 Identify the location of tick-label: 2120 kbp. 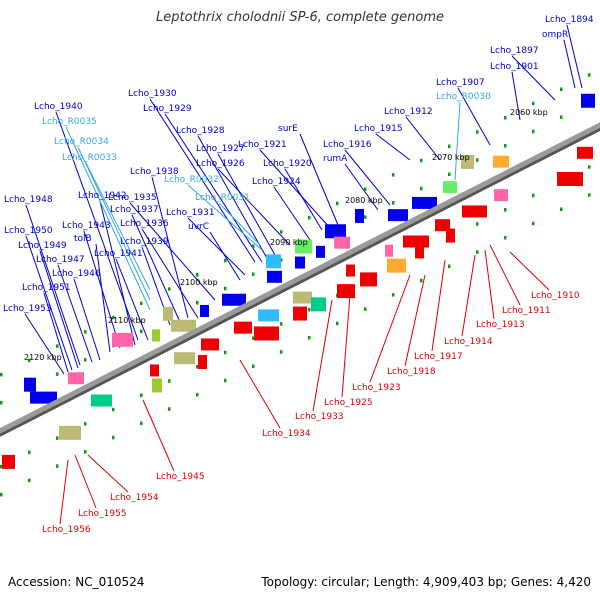
(43, 357).